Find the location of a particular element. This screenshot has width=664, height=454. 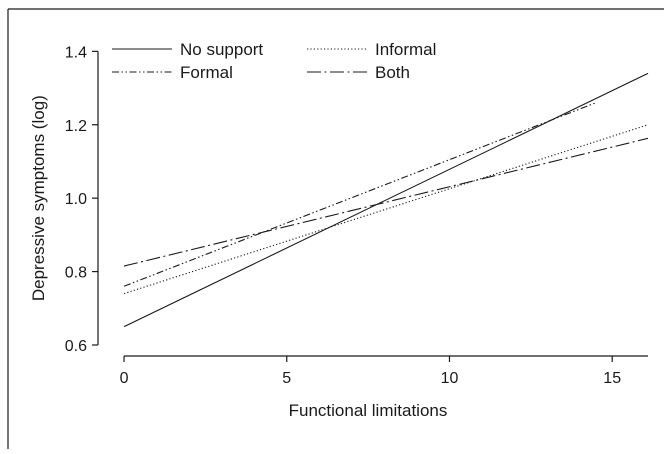

legend-label-both: Both is located at coordinates (392, 72).